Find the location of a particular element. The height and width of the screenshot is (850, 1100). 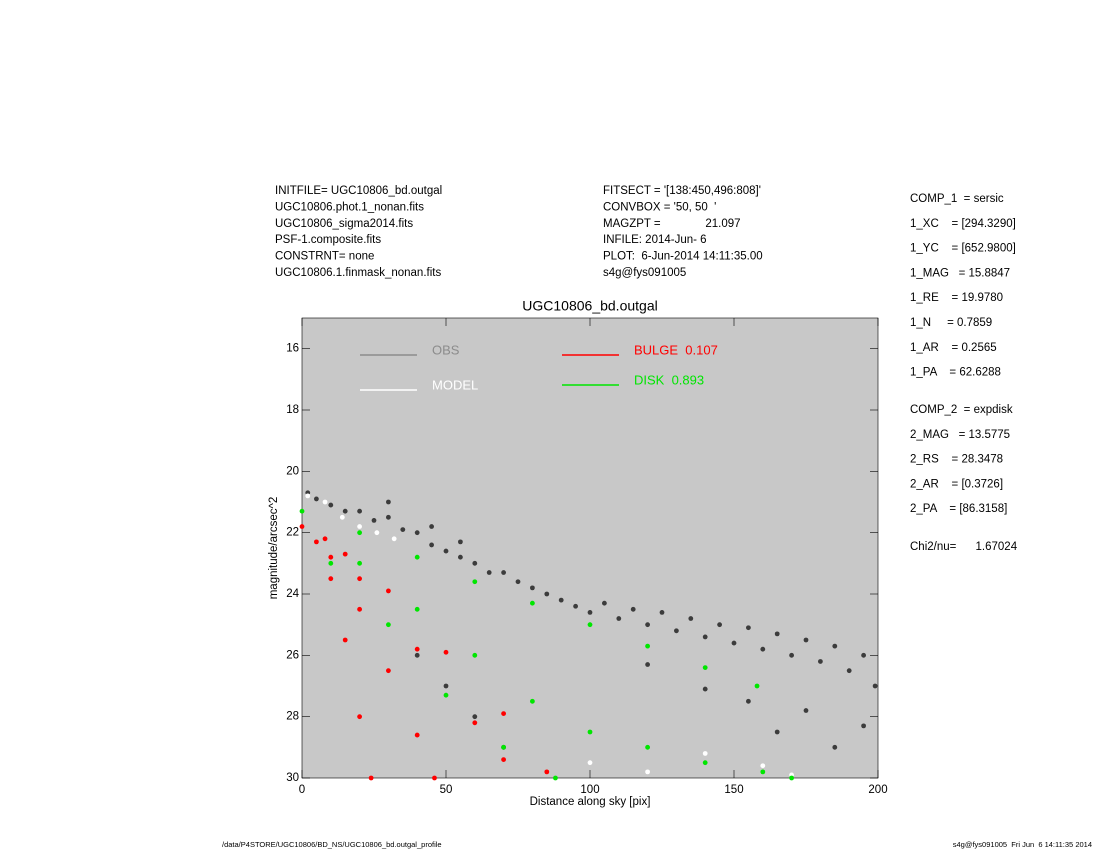

legend-label: OBS is located at coordinates (446, 349).